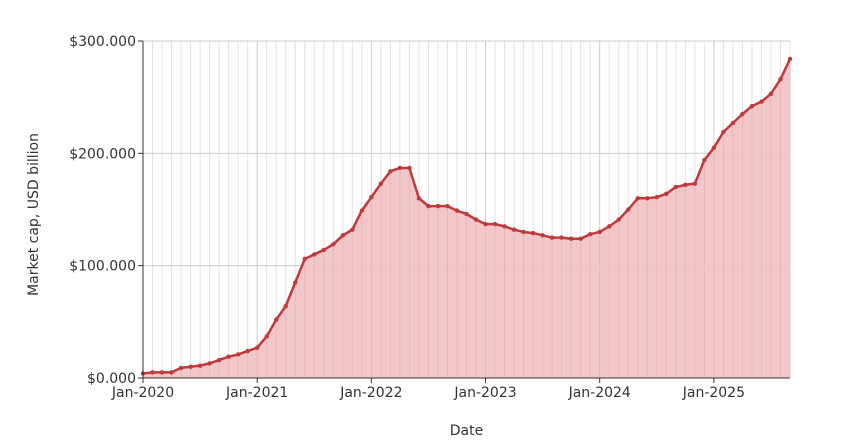 This screenshot has height=447, width=861. Describe the element at coordinates (142, 393) in the screenshot. I see `x-tick-label: Jan-2020` at that location.